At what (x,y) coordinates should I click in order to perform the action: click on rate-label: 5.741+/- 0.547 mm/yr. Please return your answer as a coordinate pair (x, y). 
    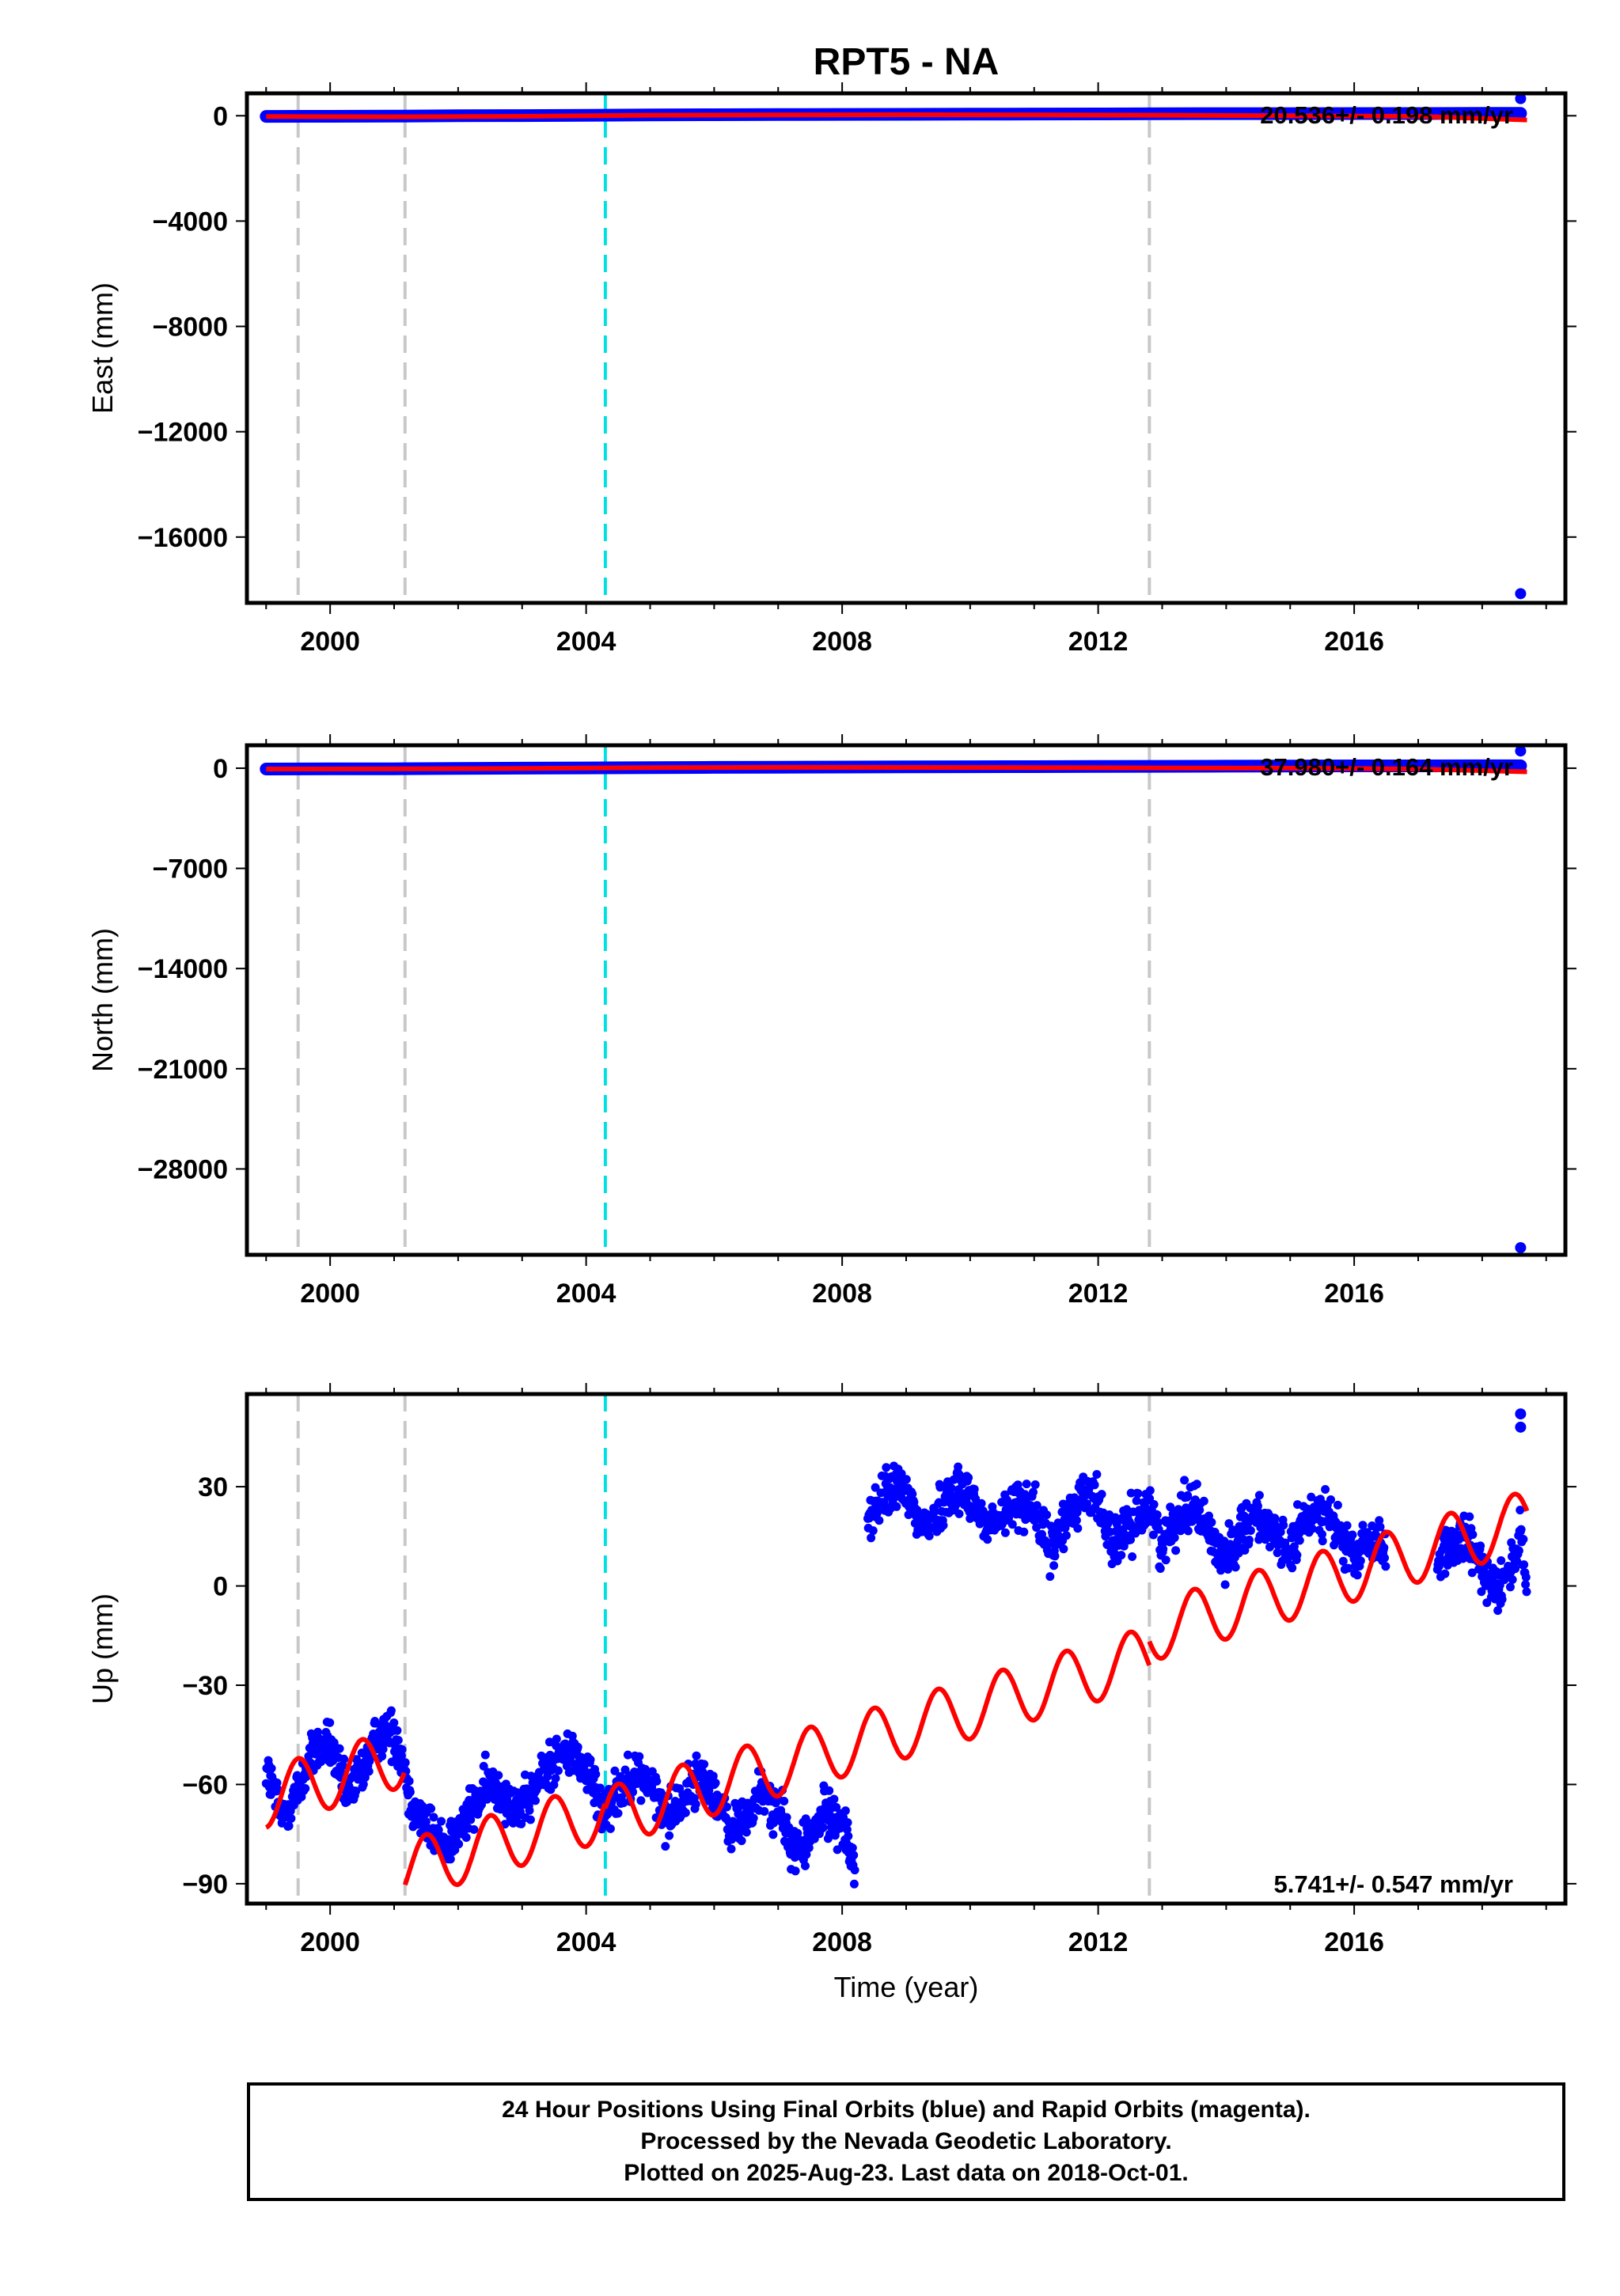
    Looking at the image, I should click on (1393, 1884).